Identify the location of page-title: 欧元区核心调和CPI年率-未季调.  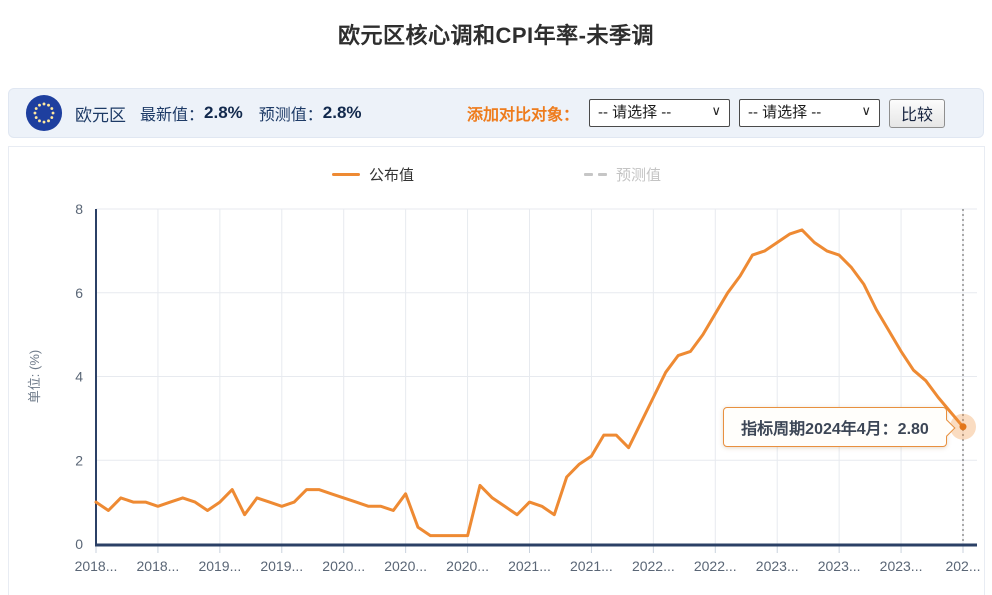
(495, 35).